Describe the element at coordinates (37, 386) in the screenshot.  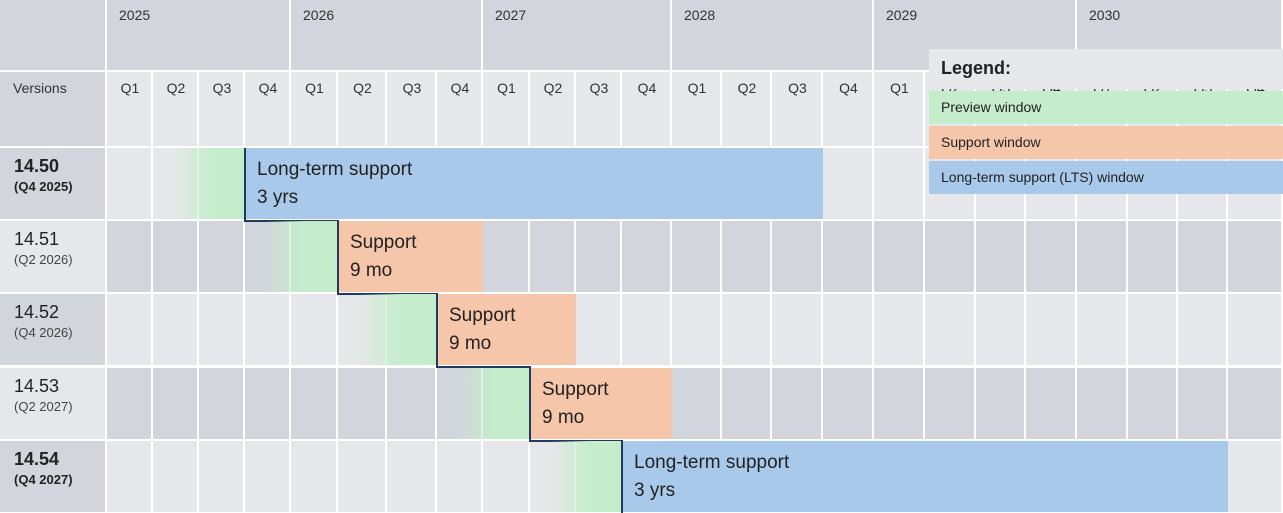
I see `version-number: 14.53` at that location.